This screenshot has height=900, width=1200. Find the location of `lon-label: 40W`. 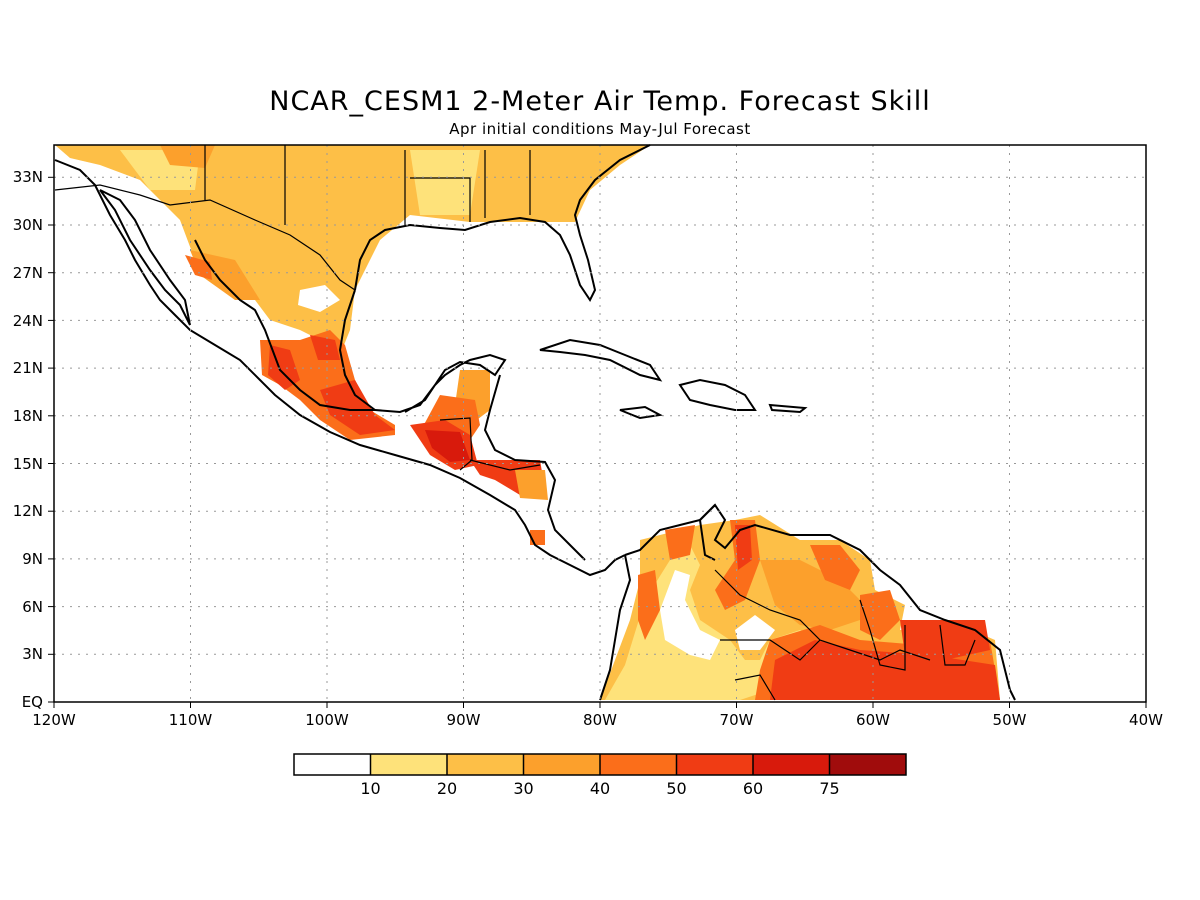

lon-label: 40W is located at coordinates (1146, 720).